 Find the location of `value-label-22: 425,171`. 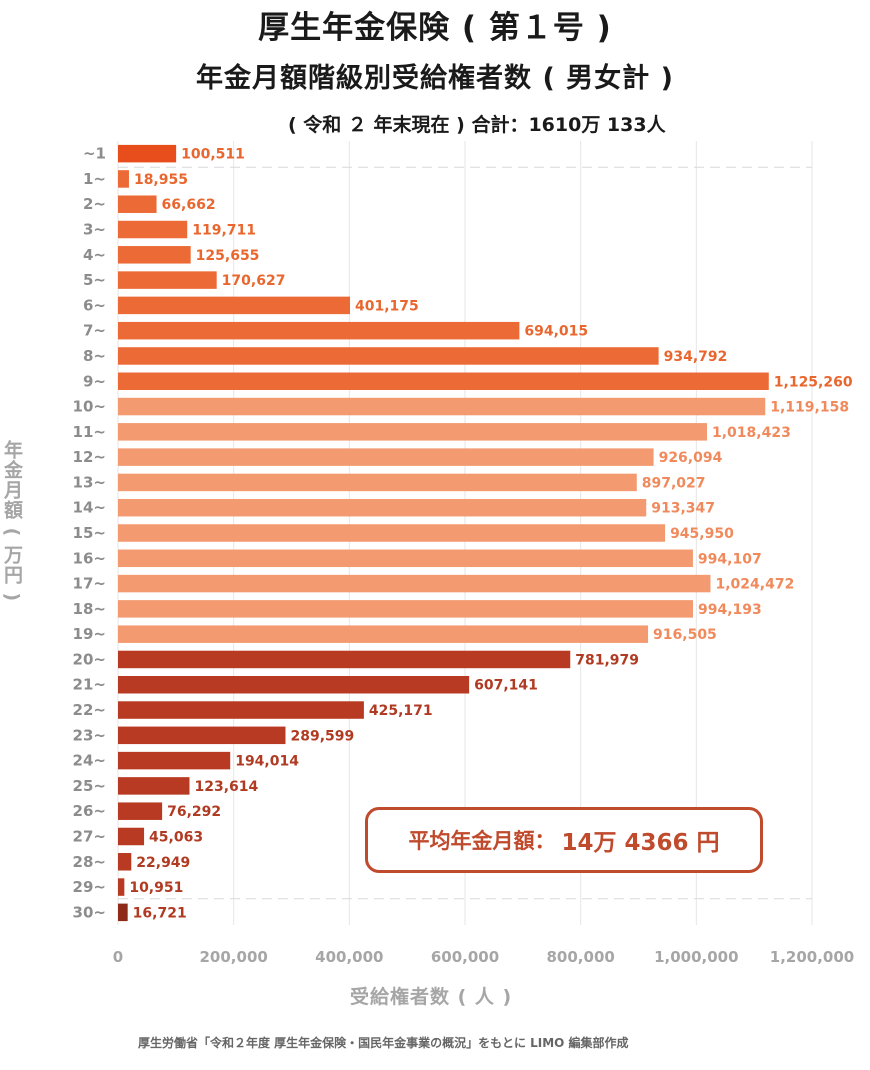

value-label-22: 425,171 is located at coordinates (401, 711).